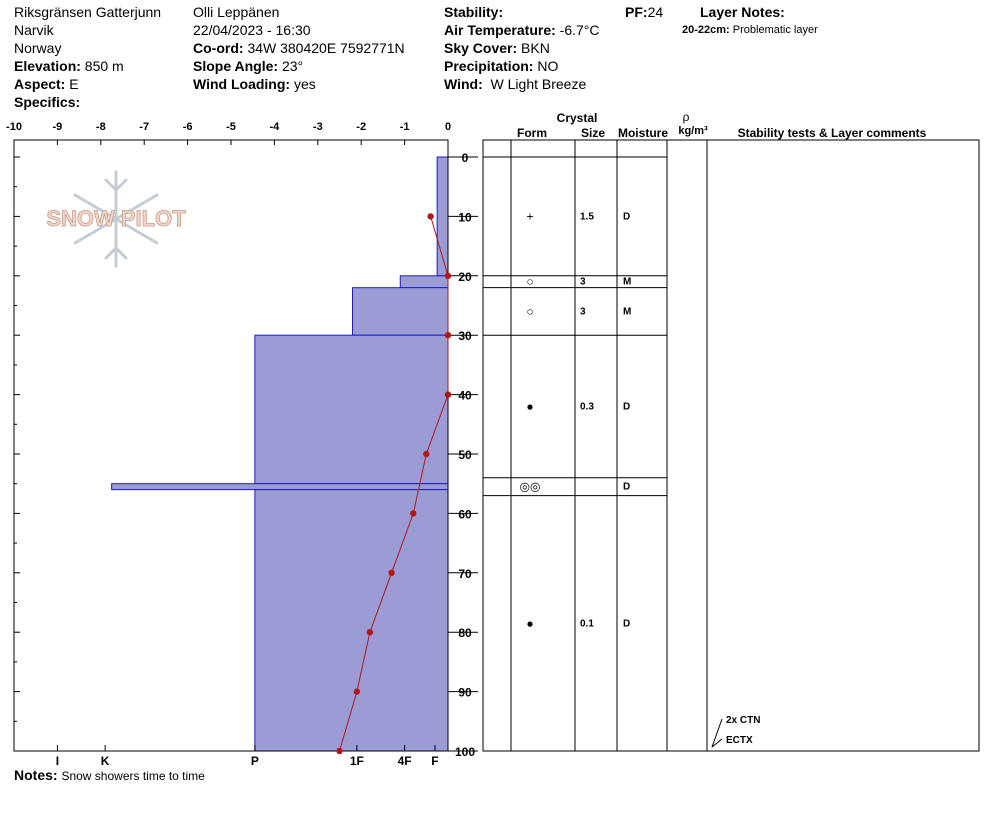 The height and width of the screenshot is (840, 994). Describe the element at coordinates (655, 12) in the screenshot. I see `pf-value: 24` at that location.